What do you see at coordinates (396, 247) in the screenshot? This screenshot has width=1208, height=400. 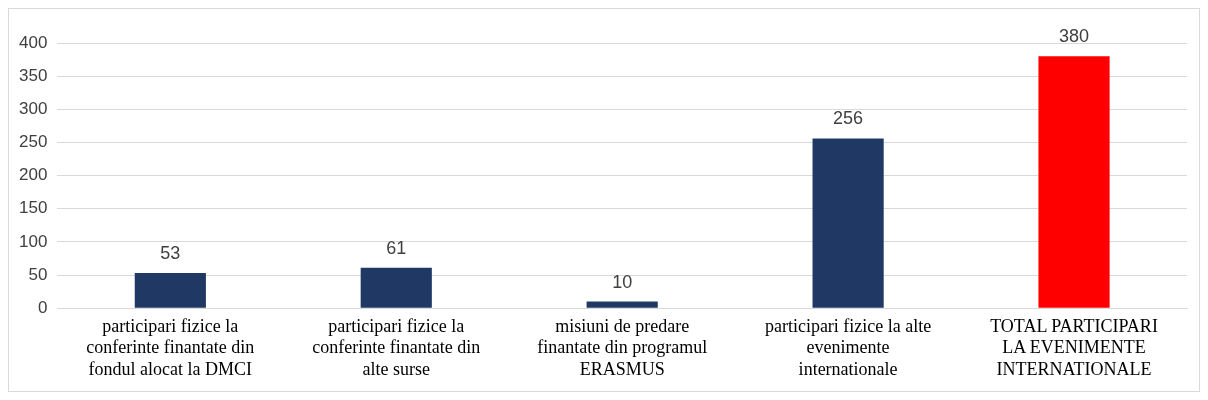 I see `data-label: 61` at bounding box center [396, 247].